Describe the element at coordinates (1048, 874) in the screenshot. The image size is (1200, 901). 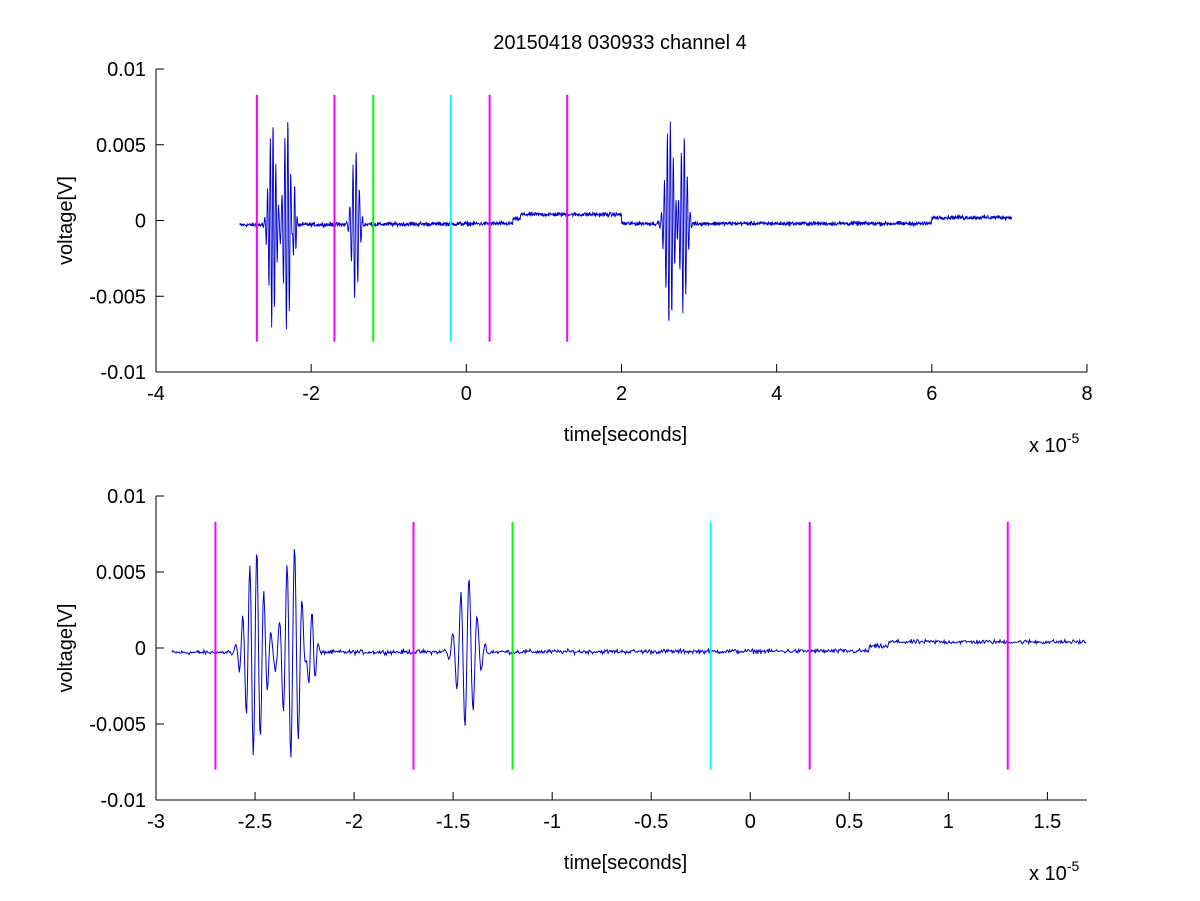
I see `bottom-x-exponent-base: x 10` at that location.